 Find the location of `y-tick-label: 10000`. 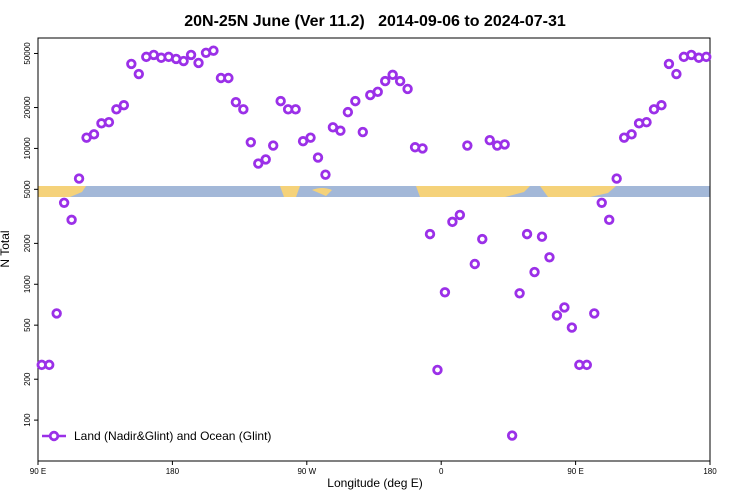

y-tick-label: 10000 is located at coordinates (27, 148).